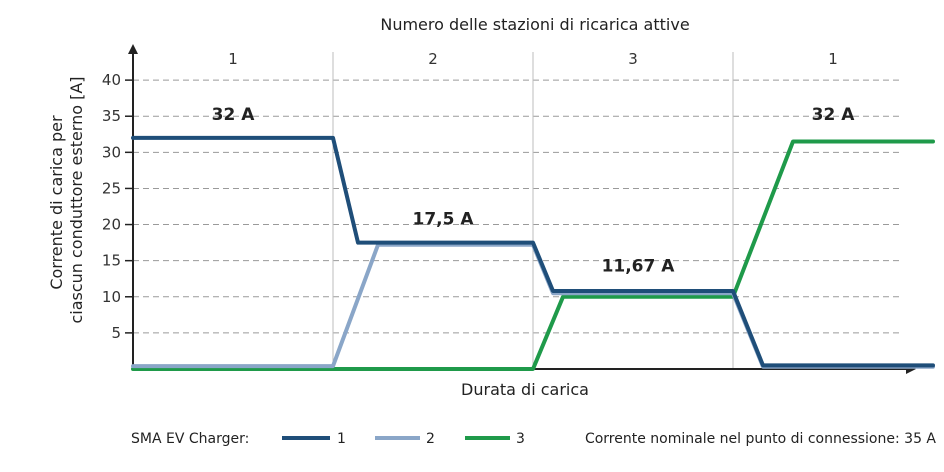 Image resolution: width=944 pixels, height=472 pixels. Describe the element at coordinates (111, 188) in the screenshot. I see `y-tick-label-25: 25` at that location.